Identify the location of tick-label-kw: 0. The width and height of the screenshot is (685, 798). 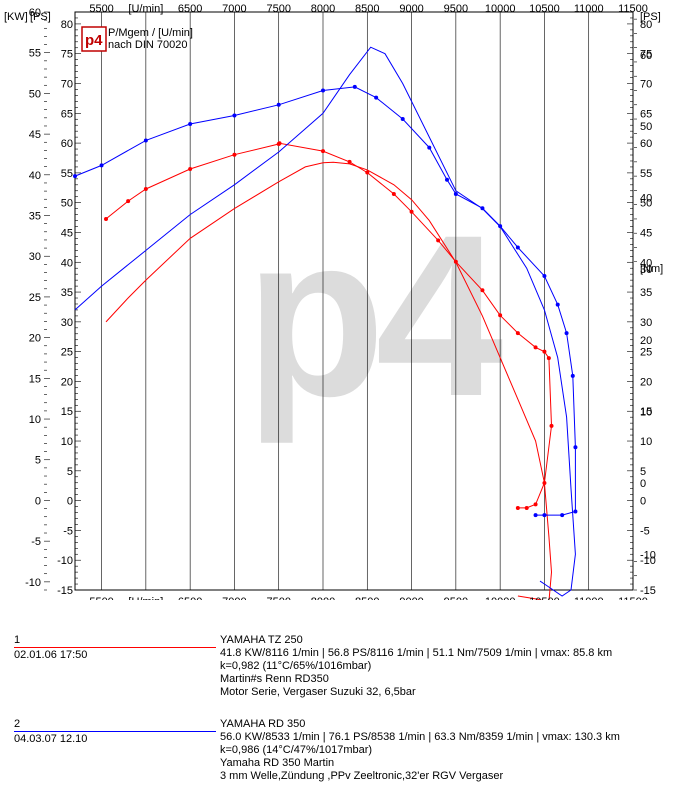
(38, 501).